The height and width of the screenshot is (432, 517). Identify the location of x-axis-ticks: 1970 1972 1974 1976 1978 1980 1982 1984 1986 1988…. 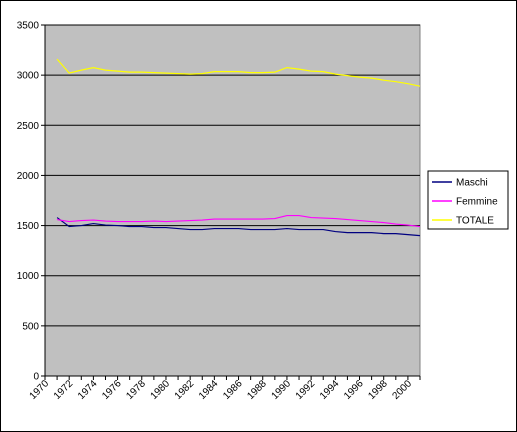
(224, 389).